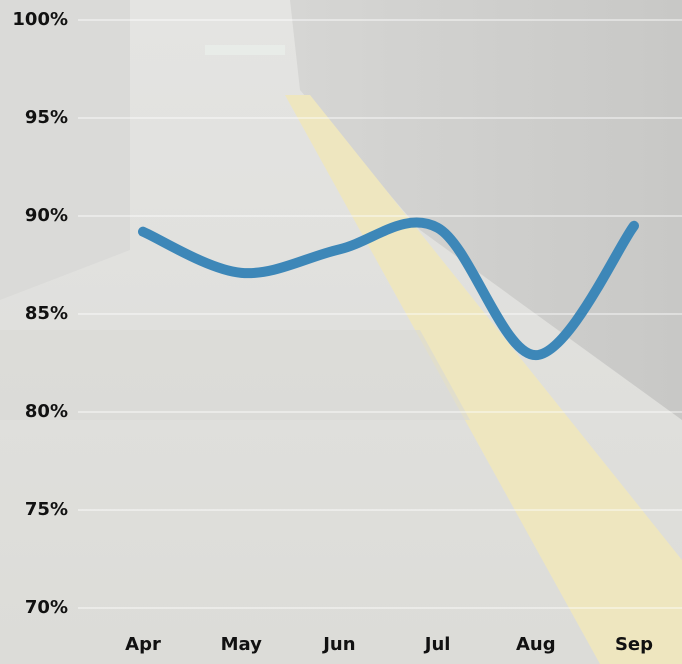 Image resolution: width=682 pixels, height=664 pixels. I want to click on x-tick-label: Sep, so click(634, 644).